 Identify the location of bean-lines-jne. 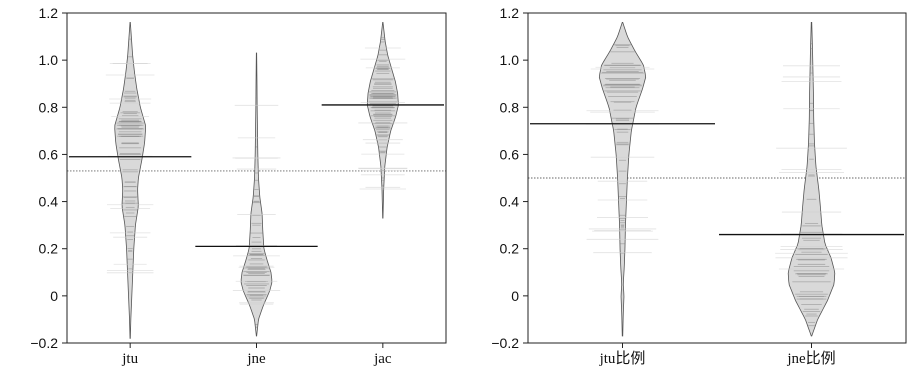
(256, 216).